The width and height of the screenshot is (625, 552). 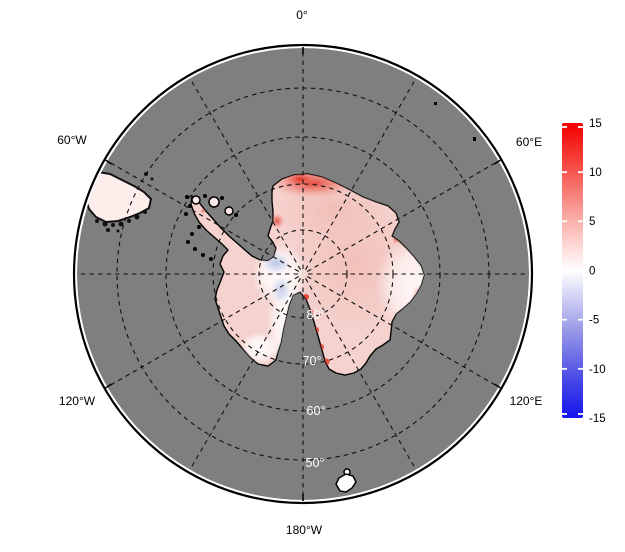 I want to click on meridian-150e, so click(x=360, y=373).